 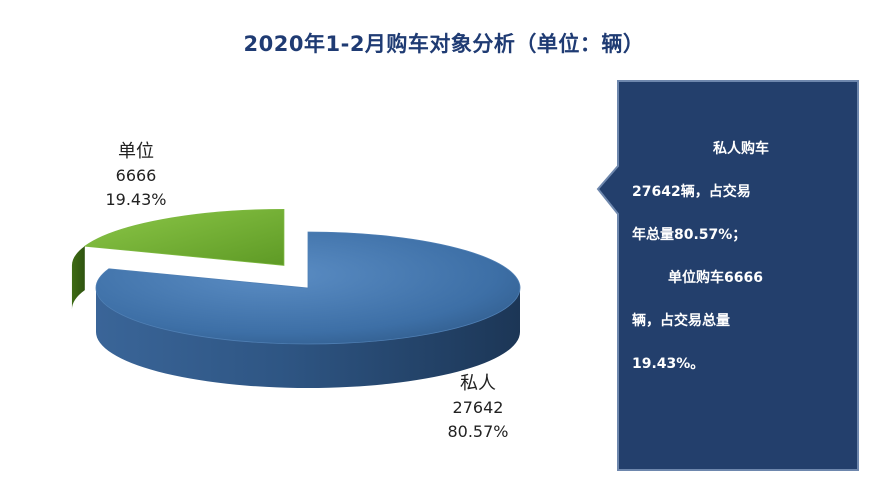 I want to click on slice-label-unit: 单位 6666 19.43%, so click(x=136, y=176).